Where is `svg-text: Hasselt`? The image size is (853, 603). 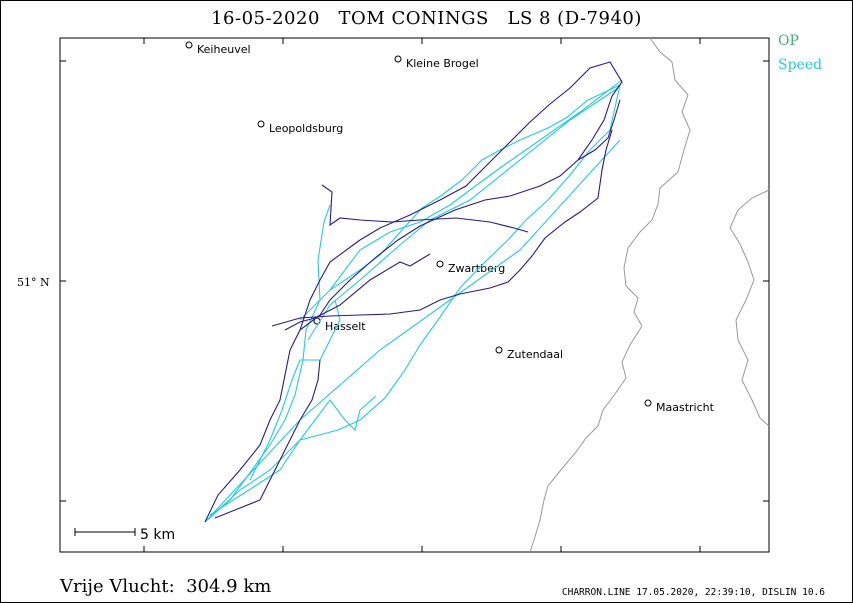
svg-text: Hasselt is located at coordinates (345, 326).